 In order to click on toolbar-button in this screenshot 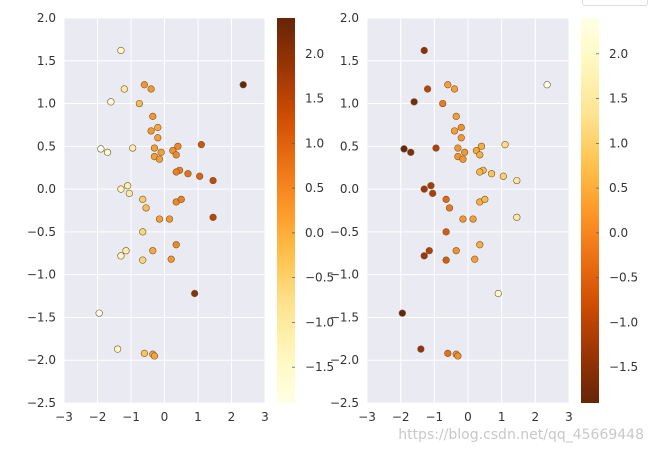, I will do `click(615, 3)`.